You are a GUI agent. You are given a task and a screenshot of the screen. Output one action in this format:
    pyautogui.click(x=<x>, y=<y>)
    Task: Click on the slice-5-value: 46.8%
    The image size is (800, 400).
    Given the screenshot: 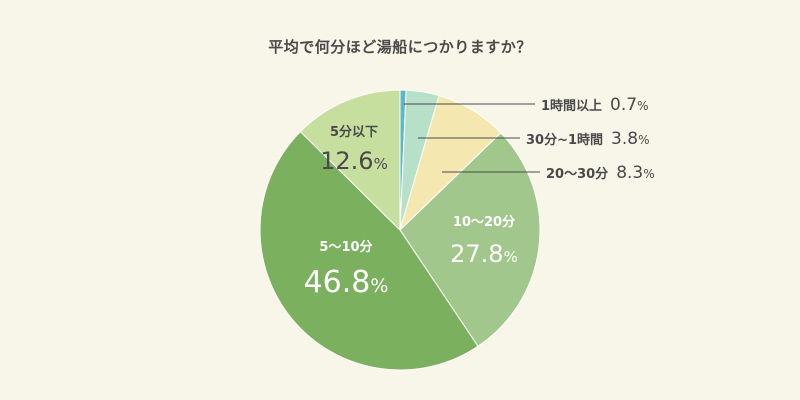 What is the action you would take?
    pyautogui.click(x=346, y=282)
    